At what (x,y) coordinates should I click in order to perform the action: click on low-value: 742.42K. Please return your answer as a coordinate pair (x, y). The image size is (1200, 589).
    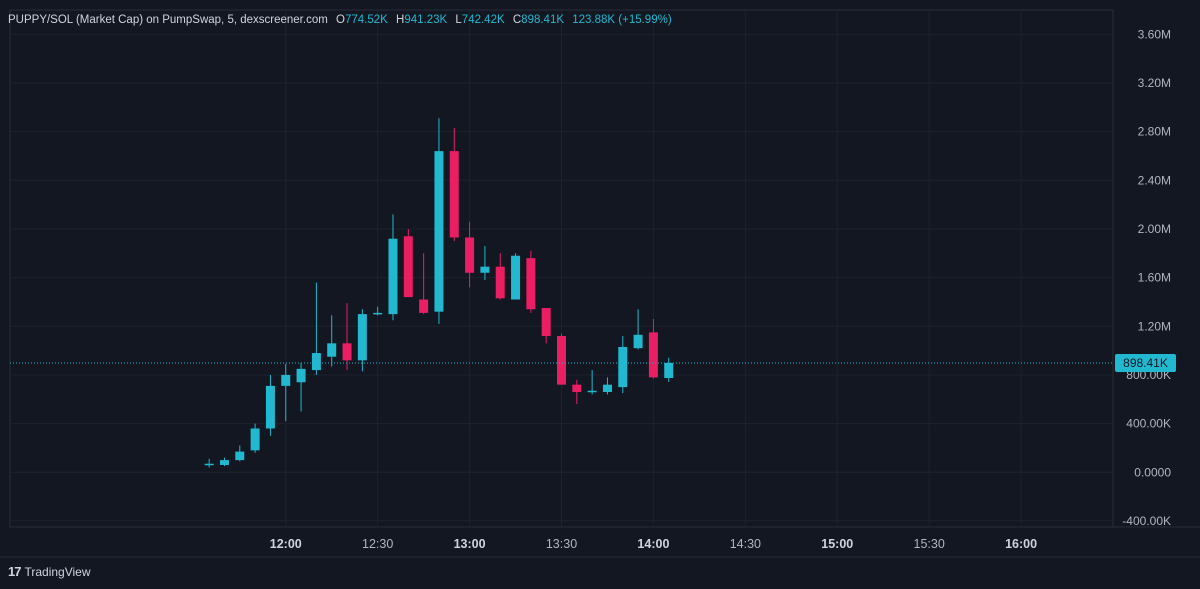
    Looking at the image, I should click on (483, 20).